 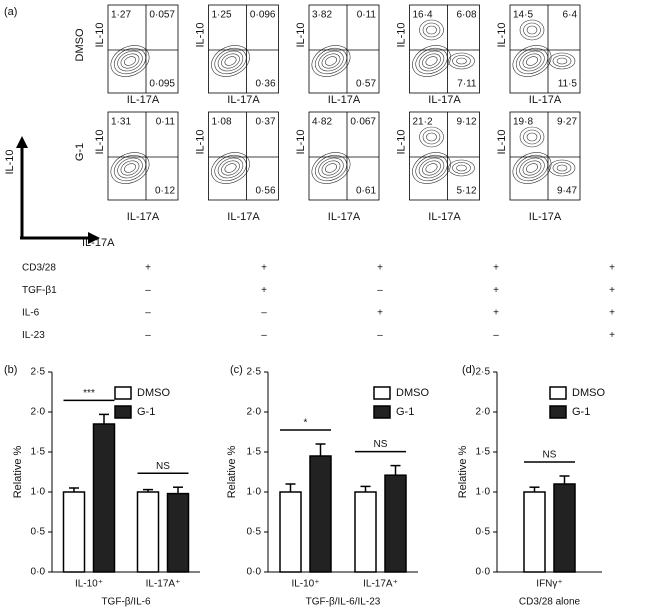 I want to click on quadrant-value: 1·08, so click(x=222, y=122).